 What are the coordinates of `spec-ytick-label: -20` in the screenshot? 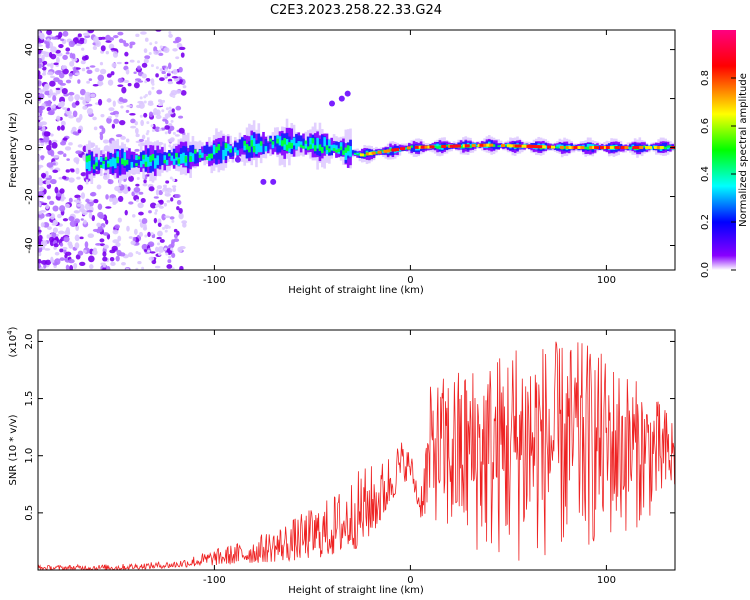 It's located at (29, 196).